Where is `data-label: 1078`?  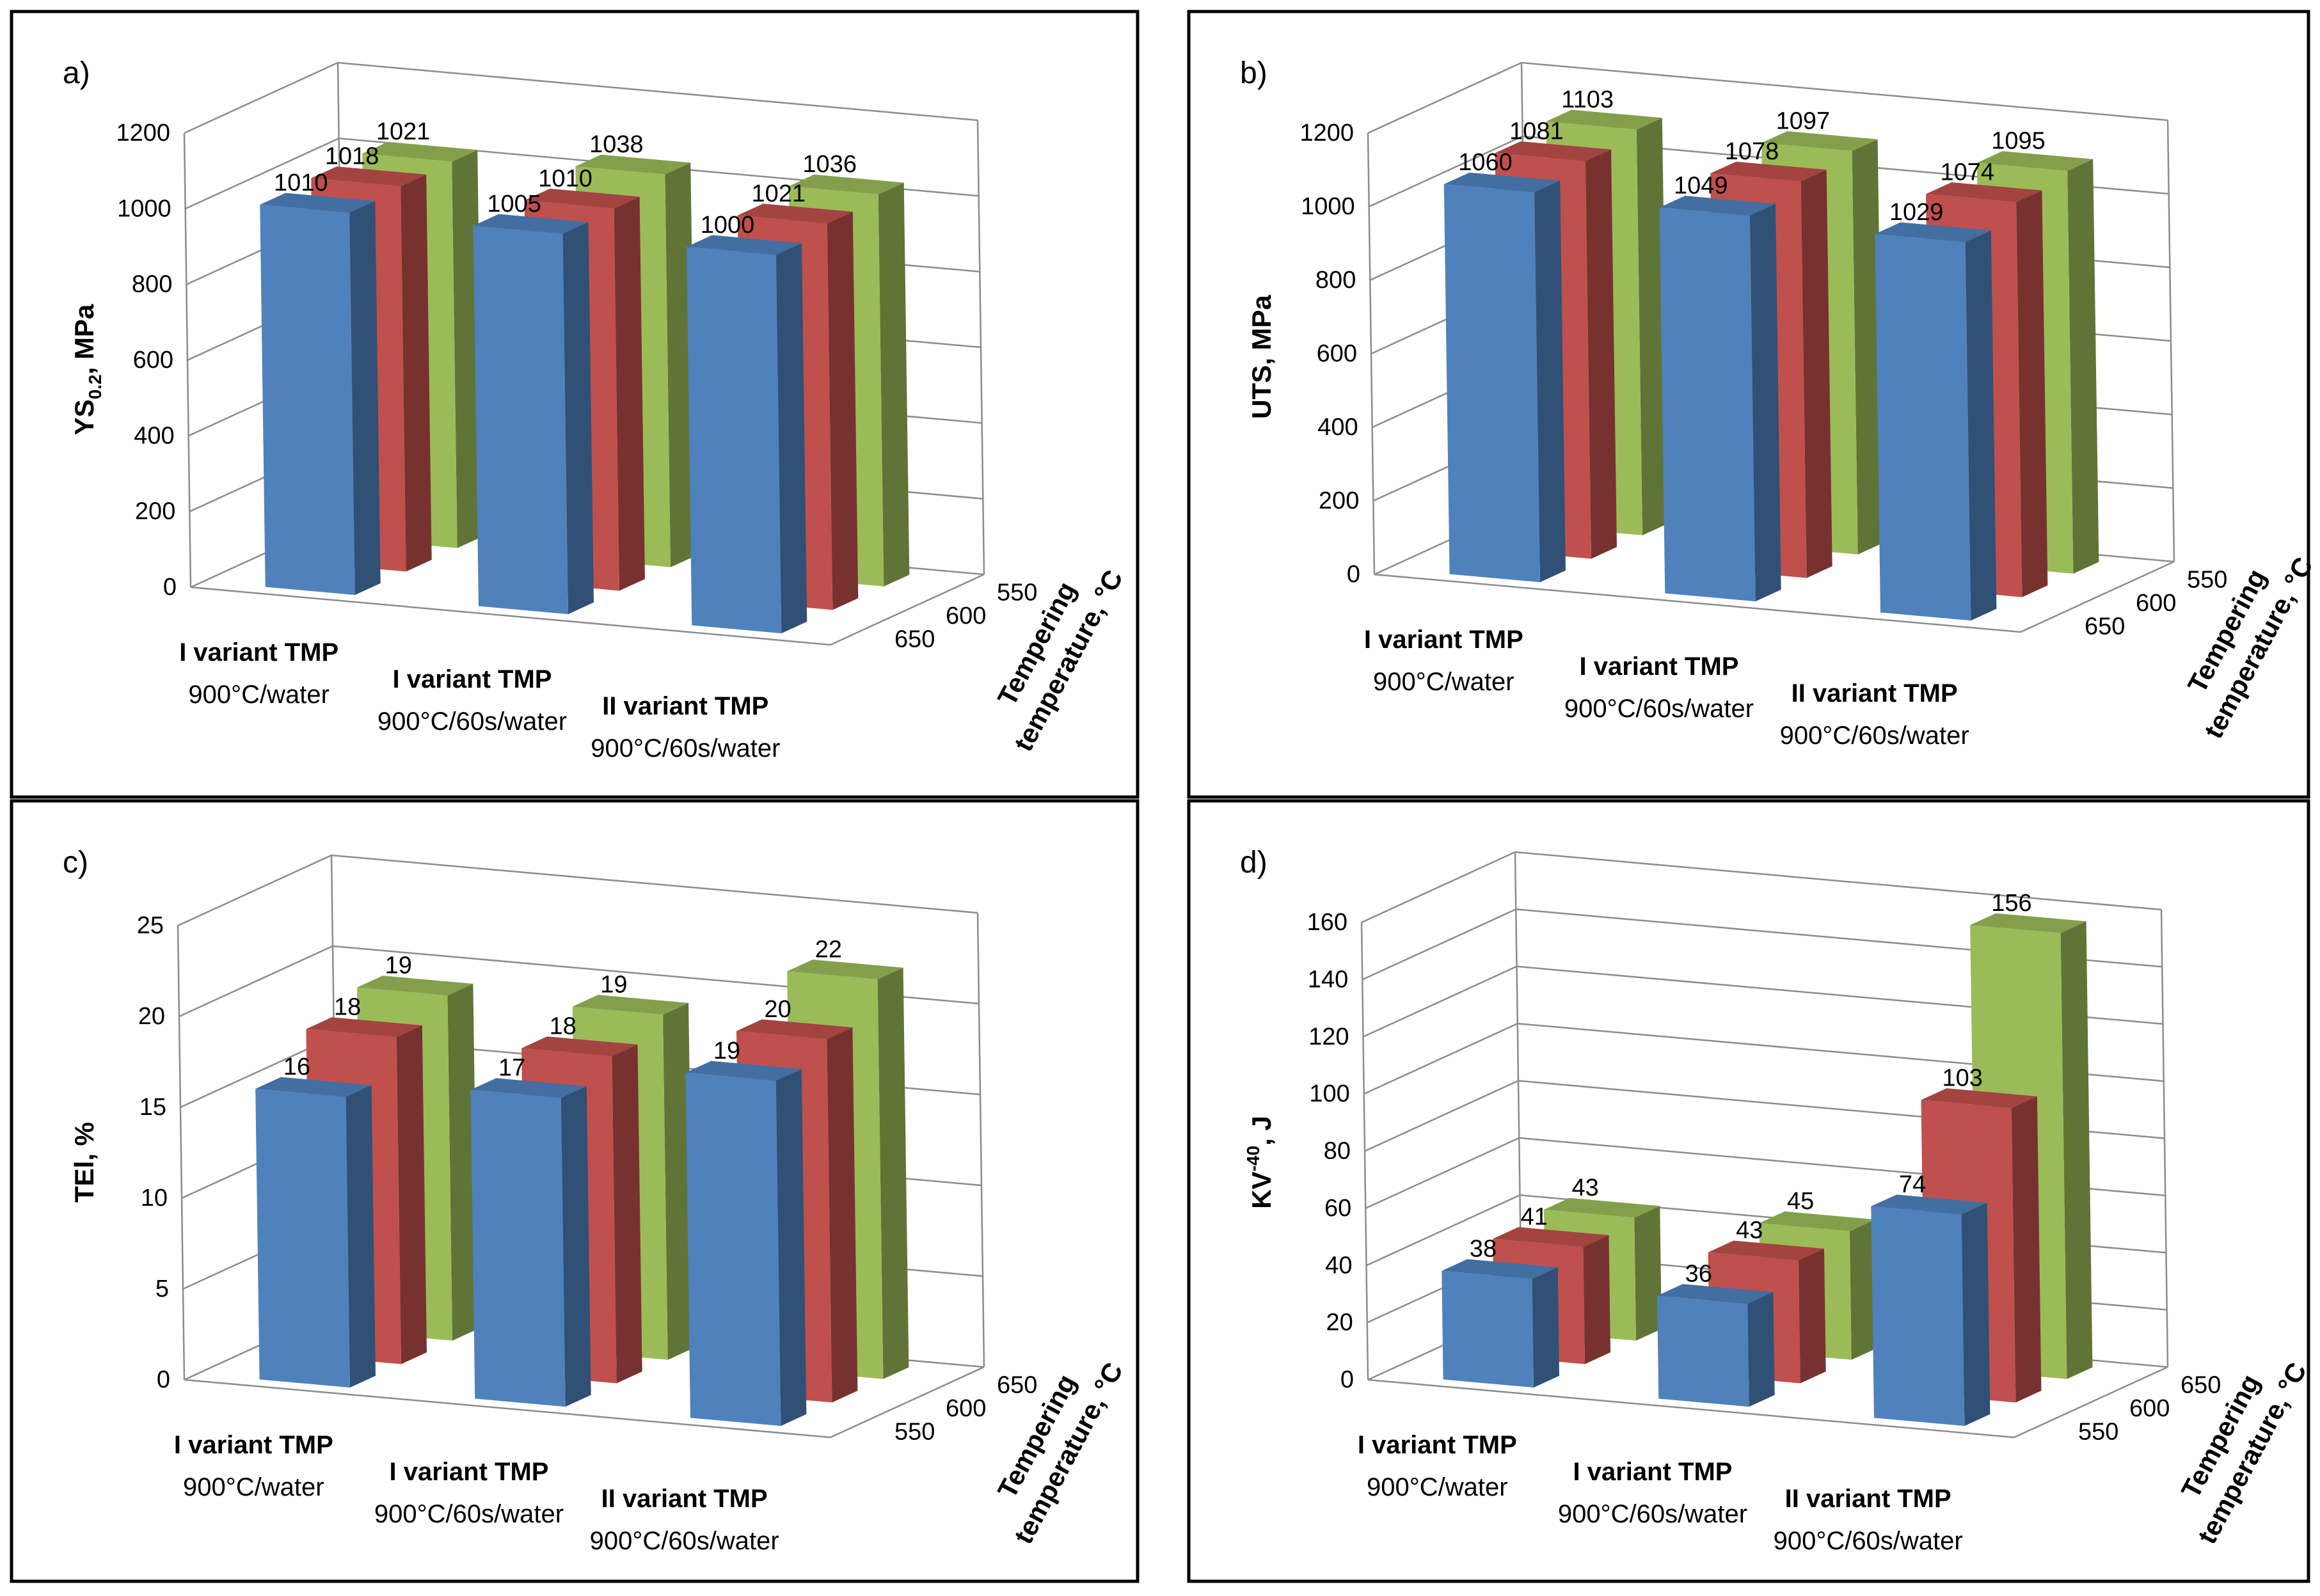 data-label: 1078 is located at coordinates (1752, 151).